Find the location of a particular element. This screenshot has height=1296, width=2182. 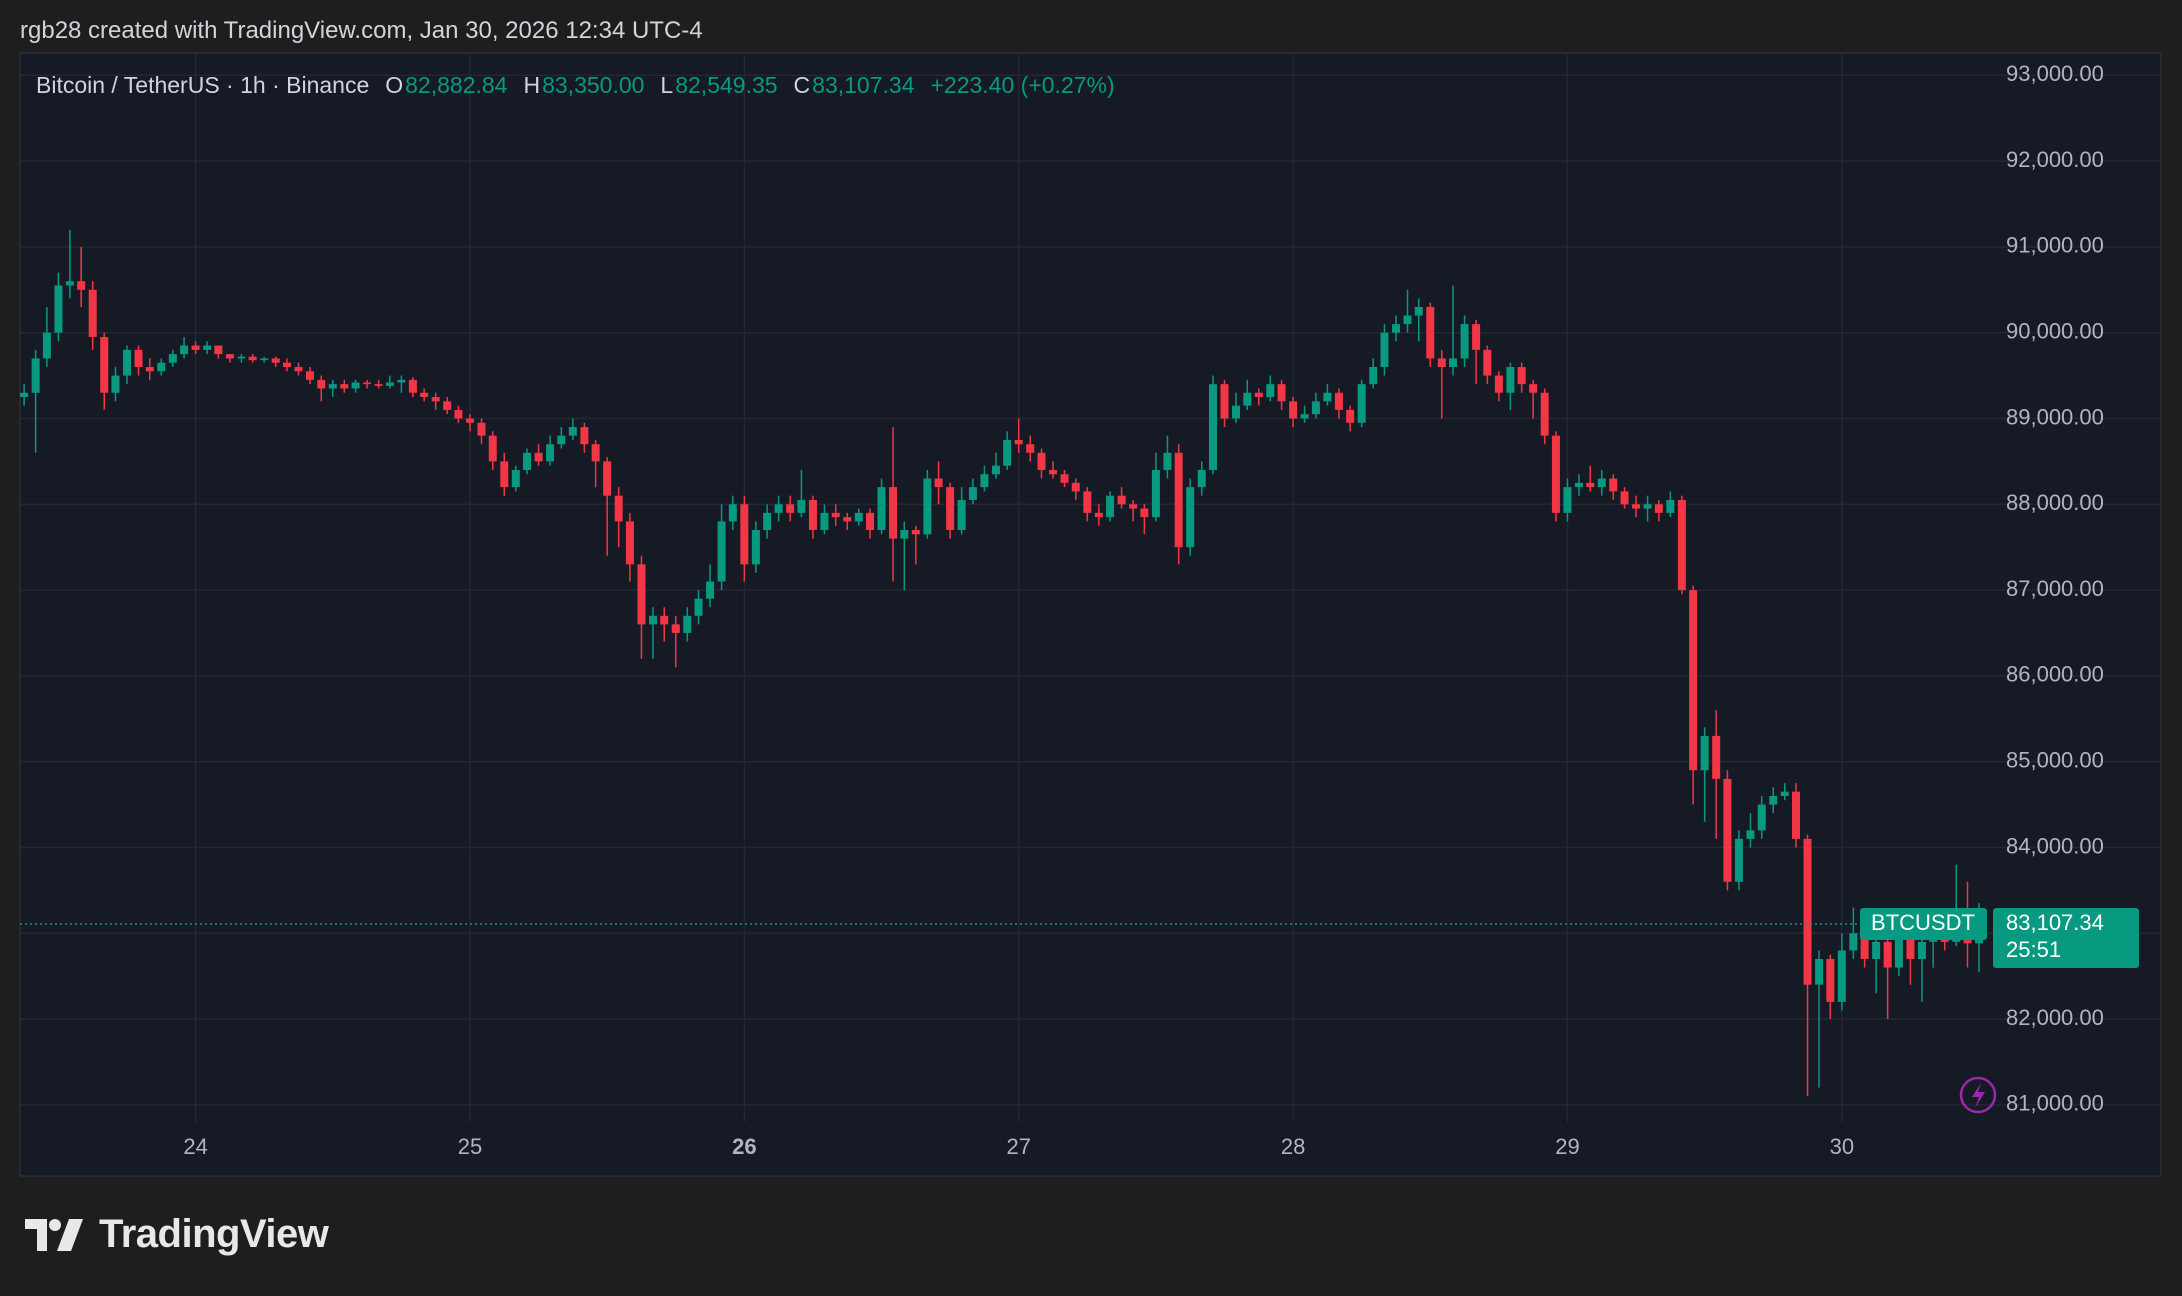

ohlc-item: H 83,350.00 is located at coordinates (583, 85).